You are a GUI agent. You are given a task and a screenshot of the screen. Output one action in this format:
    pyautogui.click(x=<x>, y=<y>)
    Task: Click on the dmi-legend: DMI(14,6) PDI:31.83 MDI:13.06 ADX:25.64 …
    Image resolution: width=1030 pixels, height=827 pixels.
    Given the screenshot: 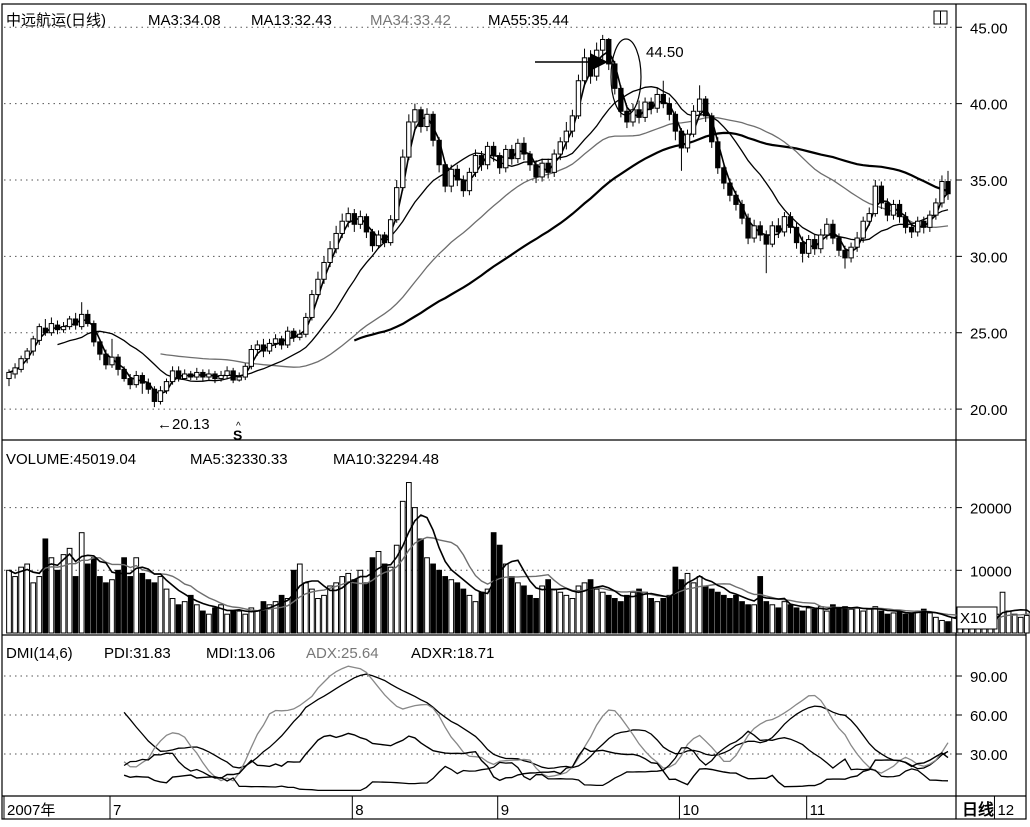 What is the action you would take?
    pyautogui.click(x=250, y=653)
    